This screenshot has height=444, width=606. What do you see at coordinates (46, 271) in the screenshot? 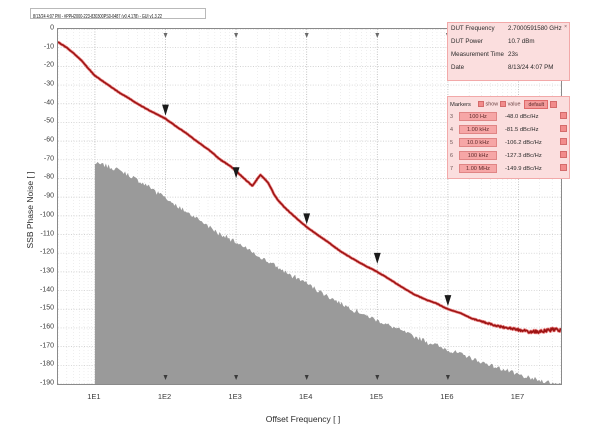
I see `y-axis-tick-label: -130` at bounding box center [46, 271].